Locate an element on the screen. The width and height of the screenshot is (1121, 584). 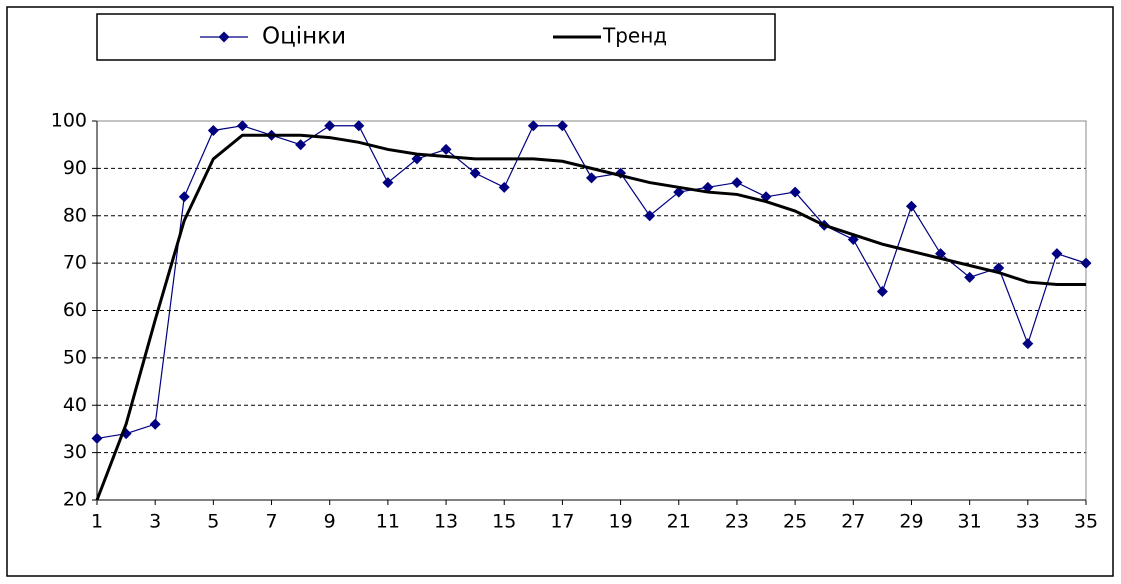
x-tick-label: 1 is located at coordinates (97, 522).